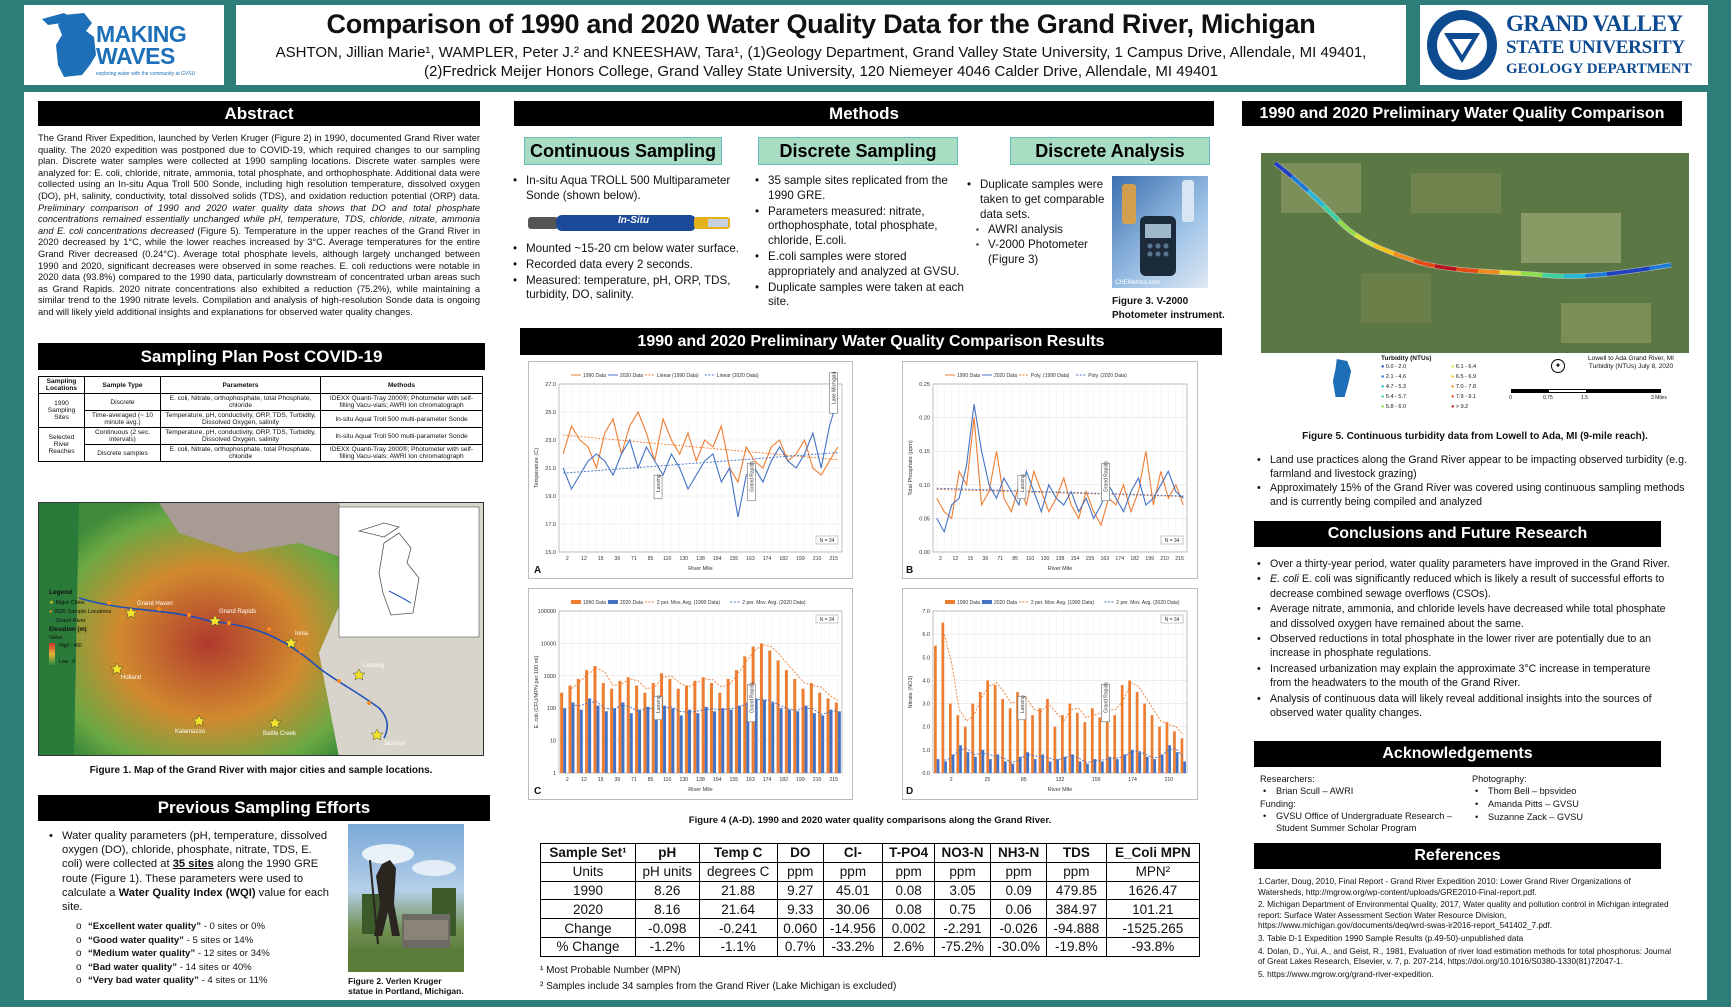 The width and height of the screenshot is (1731, 1007). Describe the element at coordinates (924, 519) in the screenshot. I see `y-tick-label: 0.05` at that location.